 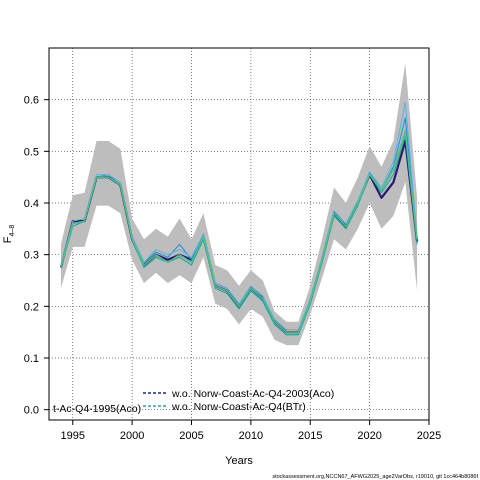 What do you see at coordinates (97, 409) in the screenshot?
I see `legend-label-1: t-Ac-Q4-1995(Aco)` at bounding box center [97, 409].